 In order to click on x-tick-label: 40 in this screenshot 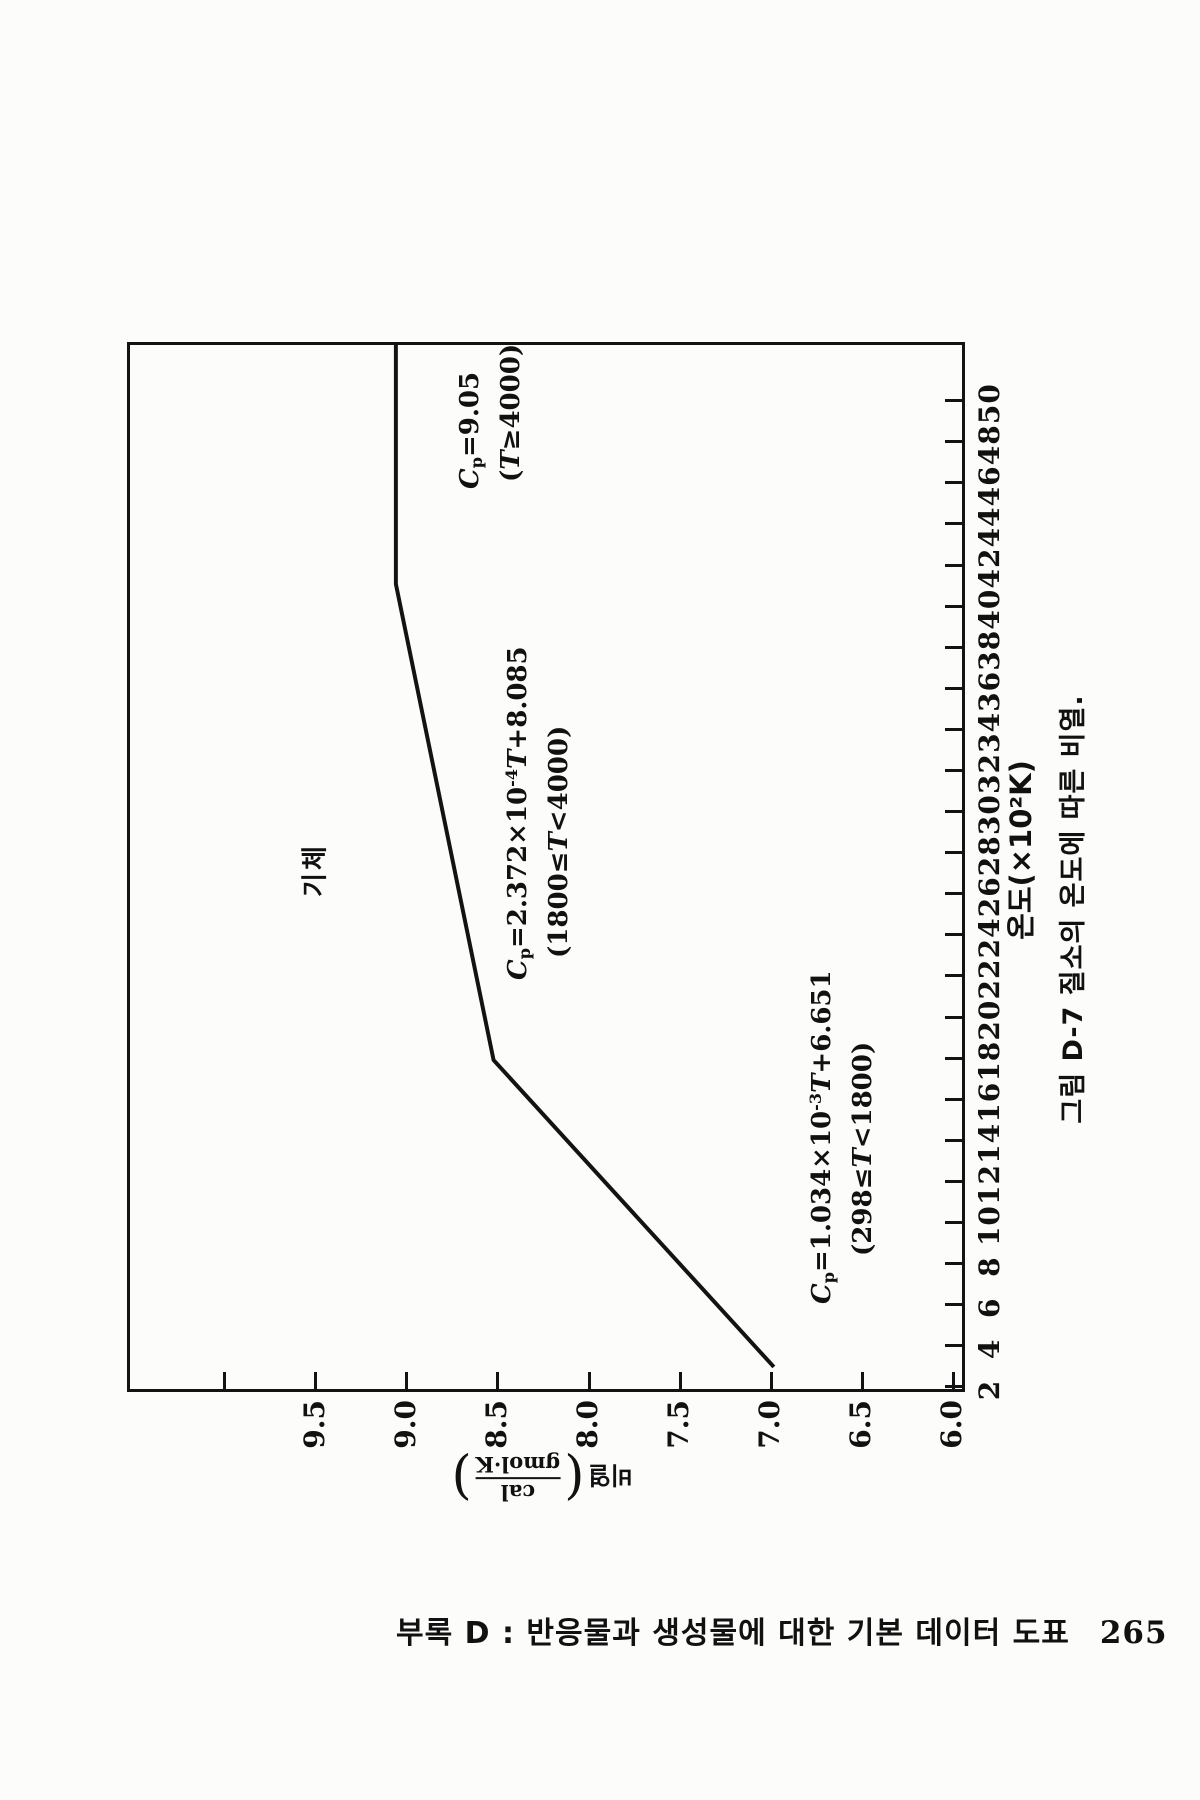, I will do `click(989, 609)`.